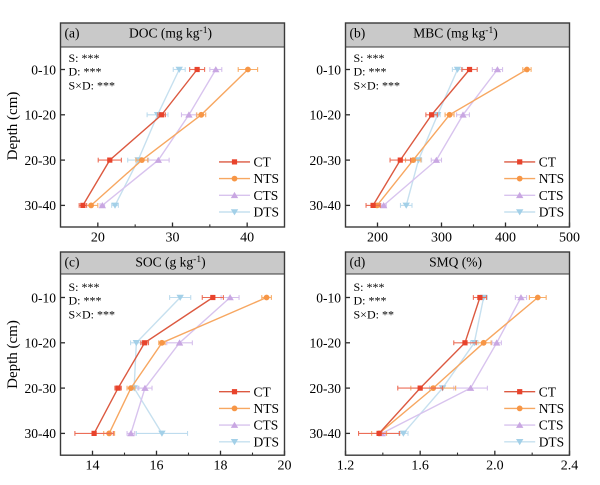 The width and height of the screenshot is (600, 485). I want to click on svg-text: 14, so click(93, 466).